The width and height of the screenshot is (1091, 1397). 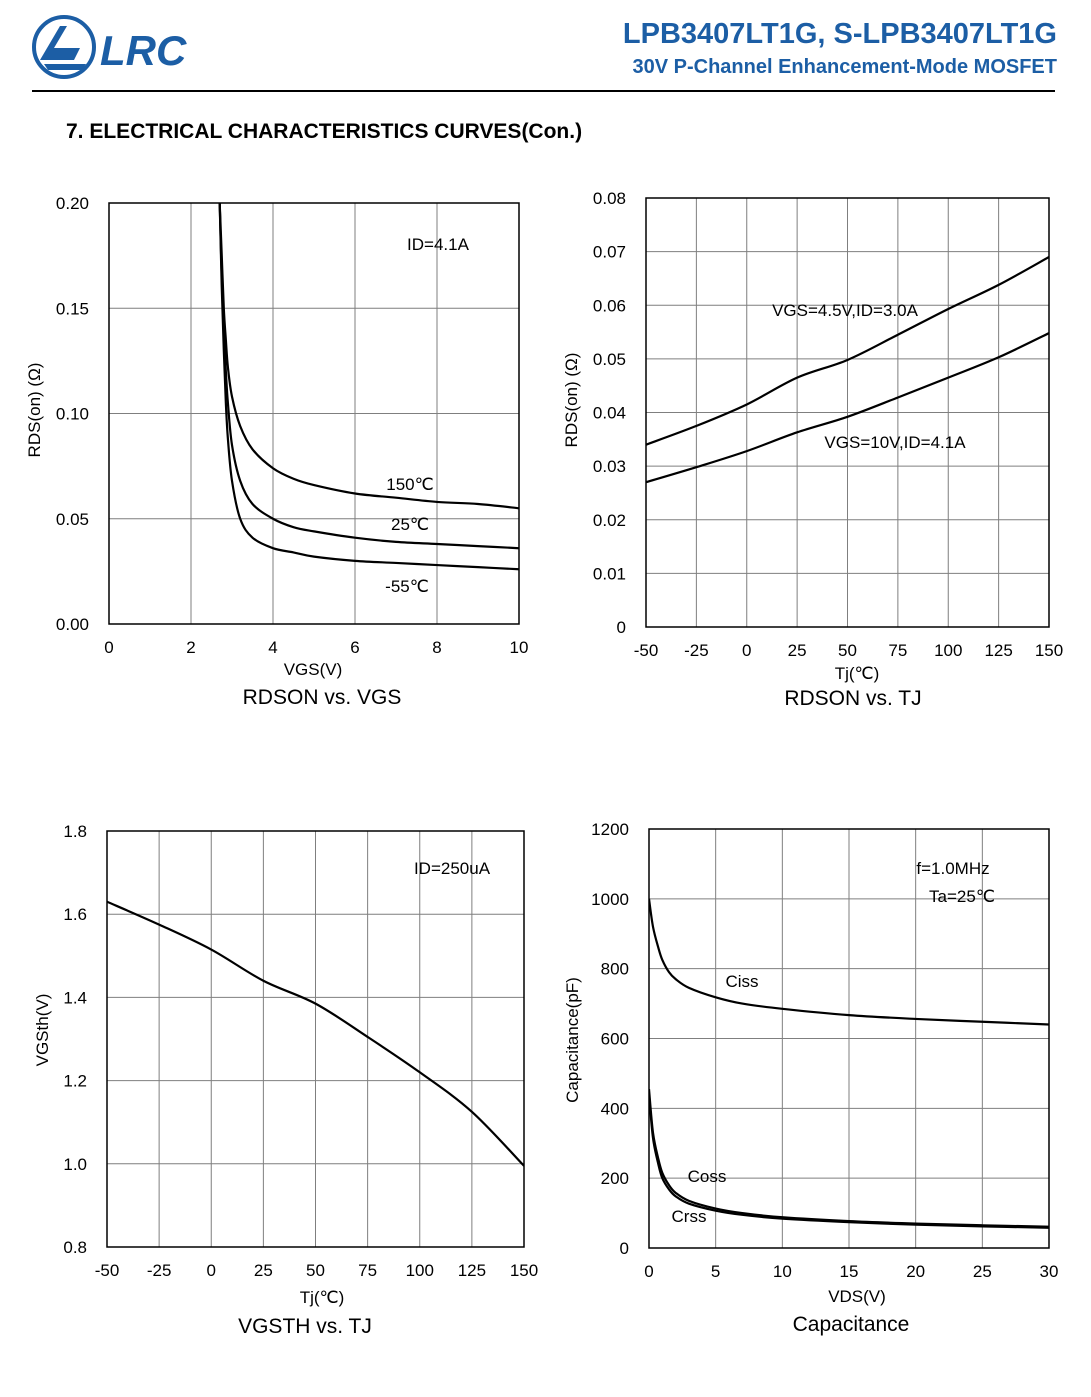 What do you see at coordinates (609, 573) in the screenshot?
I see `y-tick-label: 0.01` at bounding box center [609, 573].